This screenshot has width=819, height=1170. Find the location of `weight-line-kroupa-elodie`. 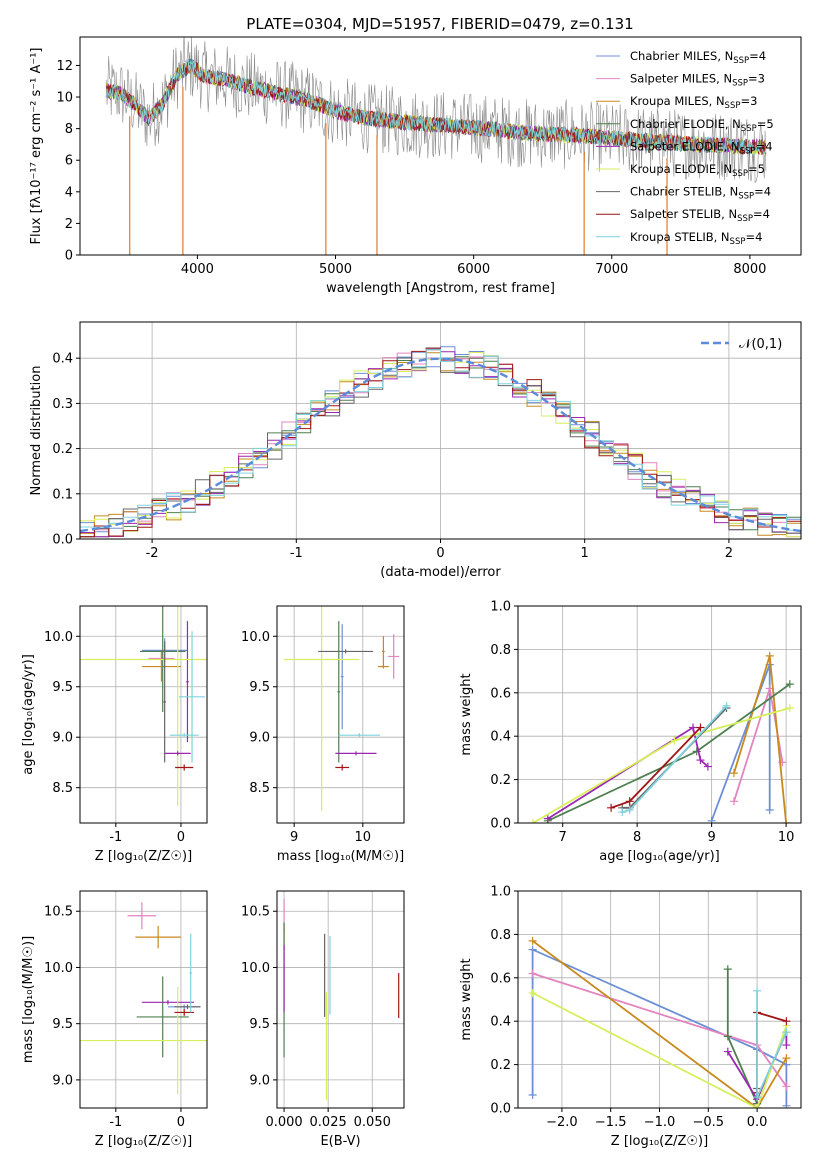

weight-line-kroupa-elodie is located at coordinates (661, 765).